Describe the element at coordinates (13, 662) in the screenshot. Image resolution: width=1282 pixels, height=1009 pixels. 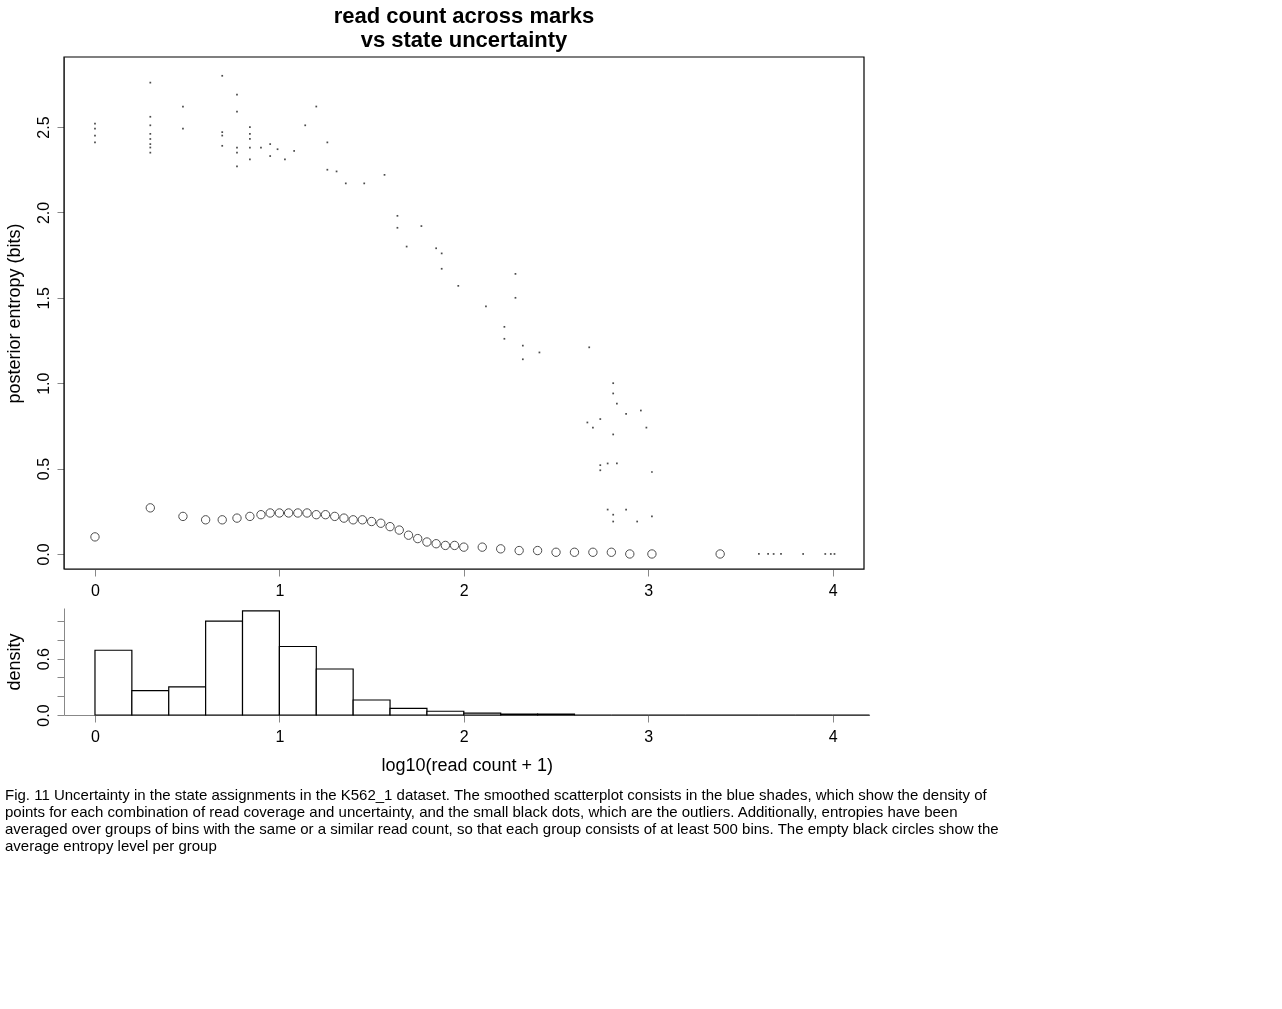
I see `y-axis-title: density` at that location.